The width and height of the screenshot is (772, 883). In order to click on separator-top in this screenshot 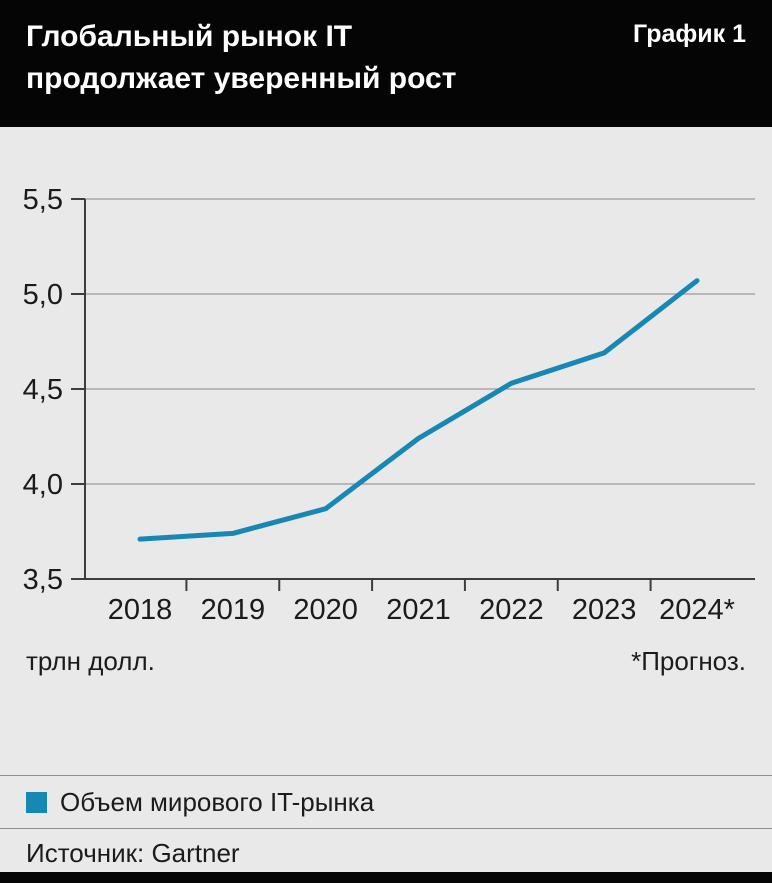, I will do `click(386, 775)`.